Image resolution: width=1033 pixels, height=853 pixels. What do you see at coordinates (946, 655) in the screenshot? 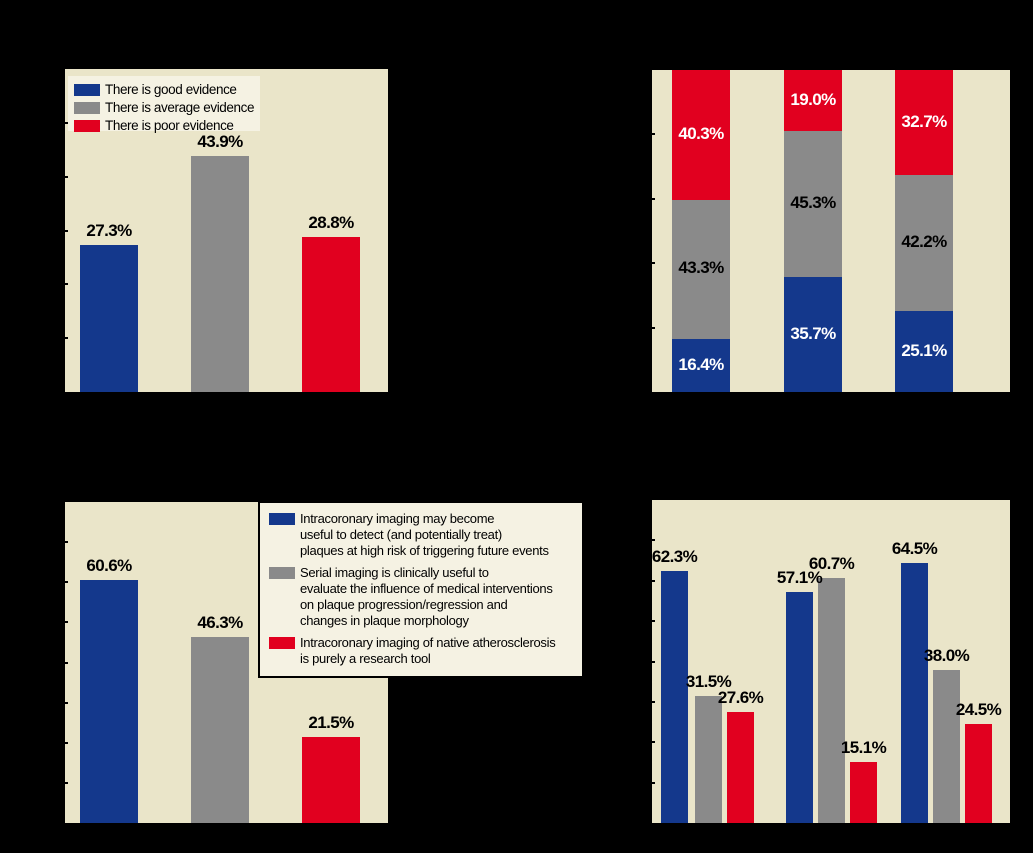
I see `value-label: 38.0%` at bounding box center [946, 655].